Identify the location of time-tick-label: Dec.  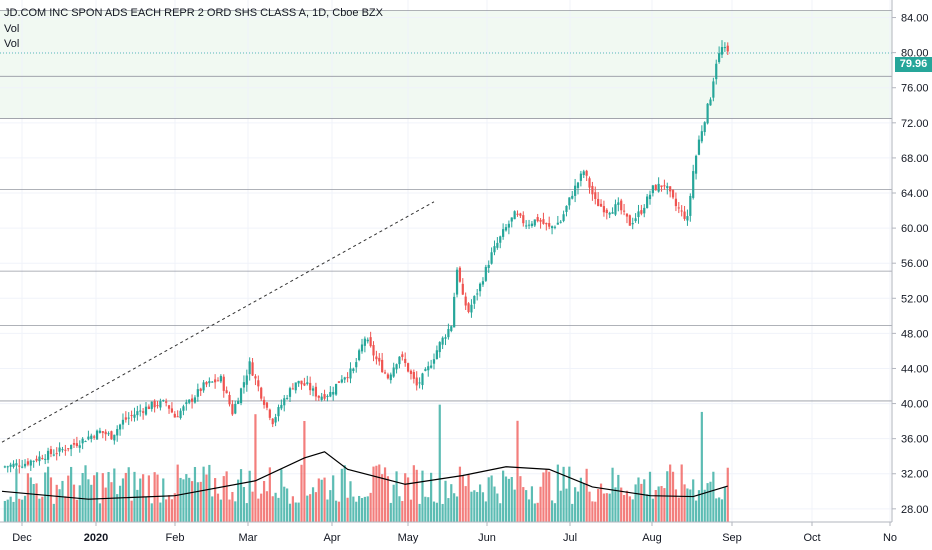
(22, 538).